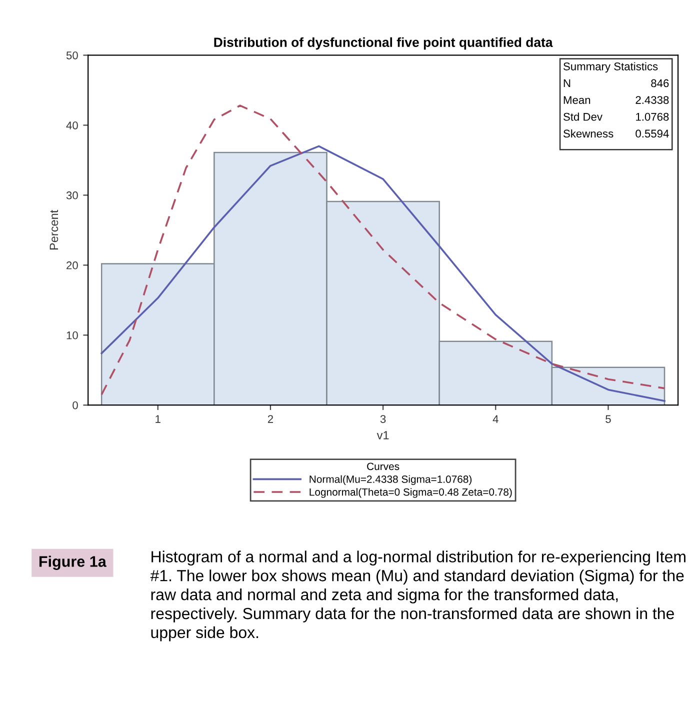 The image size is (699, 717). What do you see at coordinates (411, 493) in the screenshot?
I see `legend-label: Lognormal(Theta=0 Sigma=0.48 Zeta=0.78)` at bounding box center [411, 493].